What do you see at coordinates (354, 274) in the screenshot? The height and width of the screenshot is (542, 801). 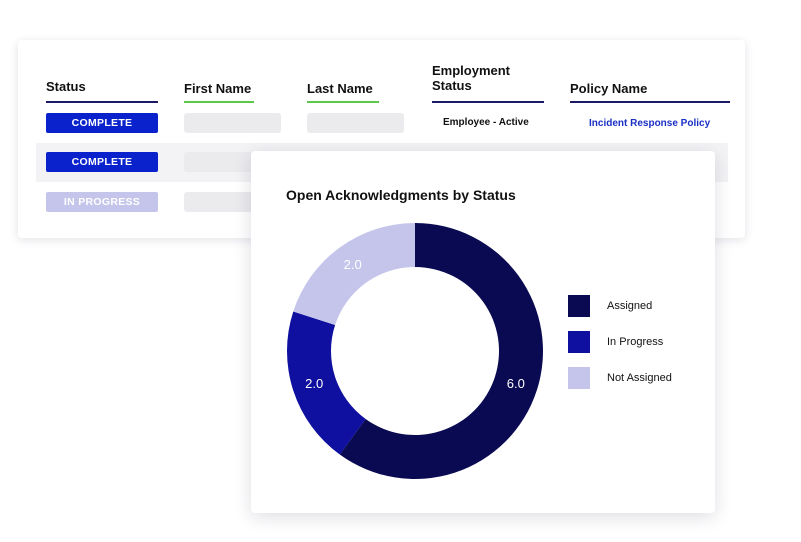 I see `slice-not-assigned` at bounding box center [354, 274].